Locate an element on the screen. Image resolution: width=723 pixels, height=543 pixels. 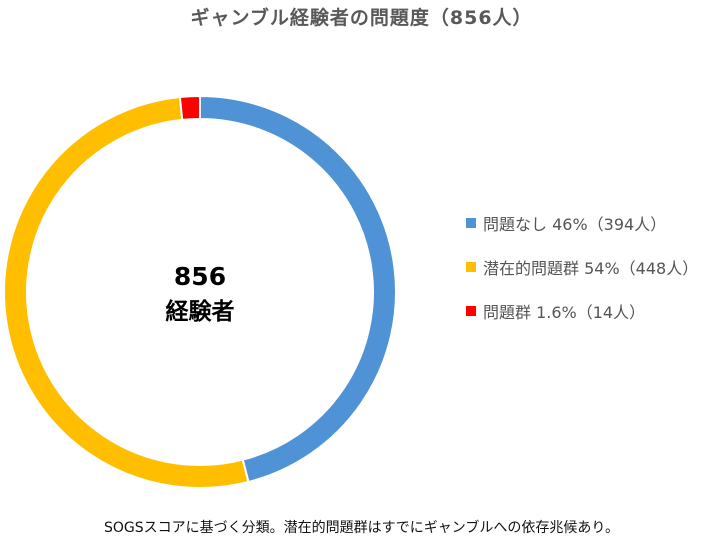
legend-swatch-problem is located at coordinates (471, 311).